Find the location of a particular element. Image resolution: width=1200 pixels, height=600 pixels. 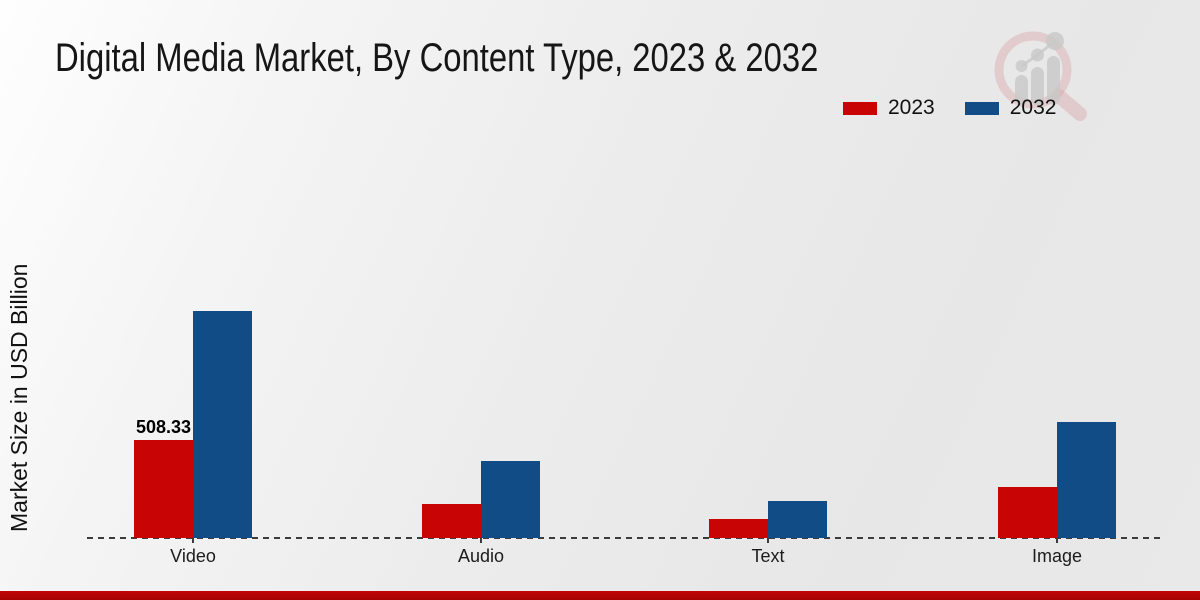

bar-video-2032 is located at coordinates (222, 424).